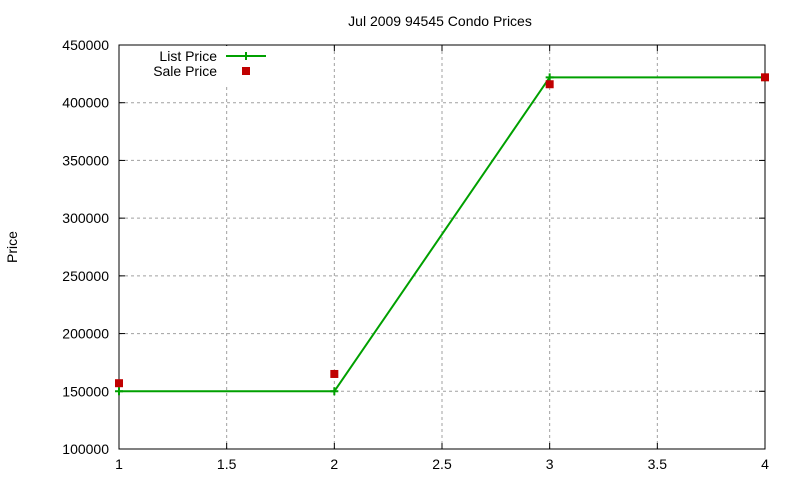 The width and height of the screenshot is (800, 480). What do you see at coordinates (85, 103) in the screenshot?
I see `y-tick-label: 400000` at bounding box center [85, 103].